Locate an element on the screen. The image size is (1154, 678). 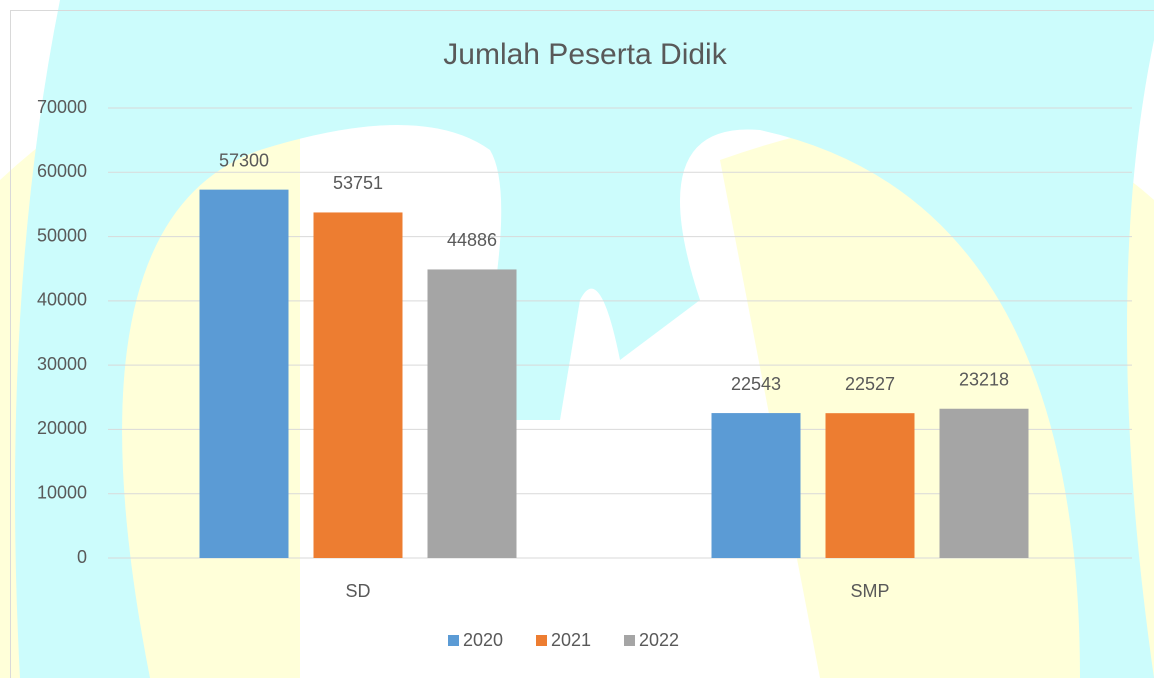
y-tick-label: 0 is located at coordinates (82, 557).